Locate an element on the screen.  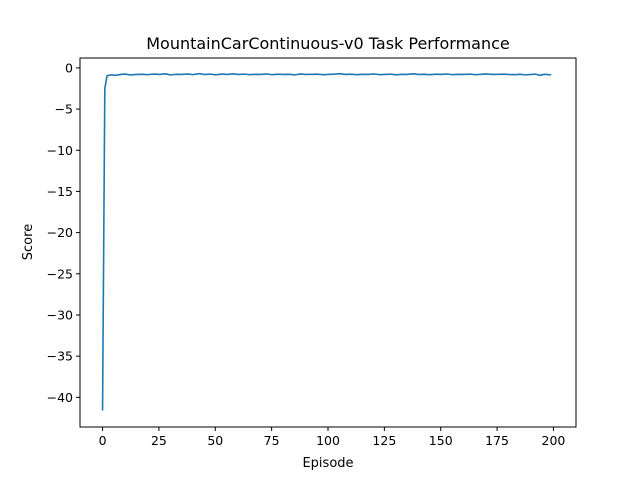
y-tick-label: −25 is located at coordinates (60, 273).